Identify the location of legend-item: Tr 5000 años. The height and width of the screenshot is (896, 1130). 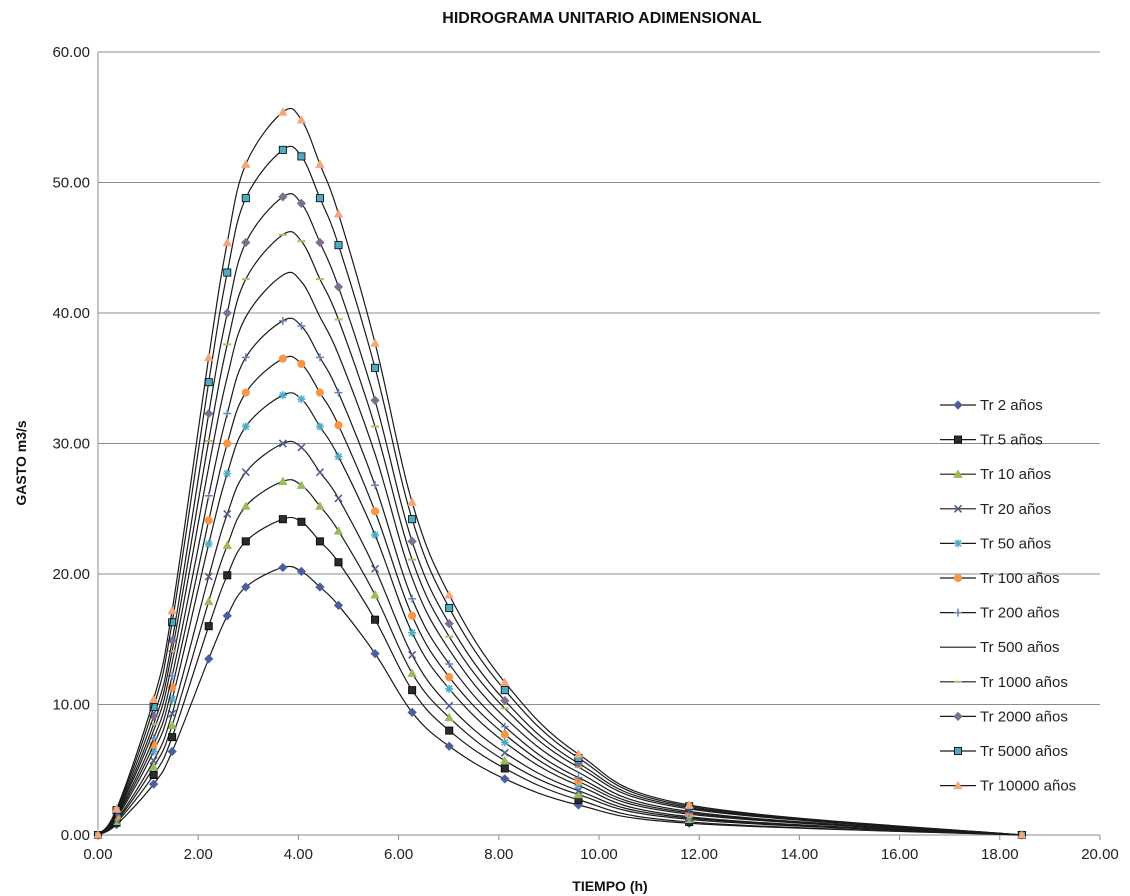
(1004, 751).